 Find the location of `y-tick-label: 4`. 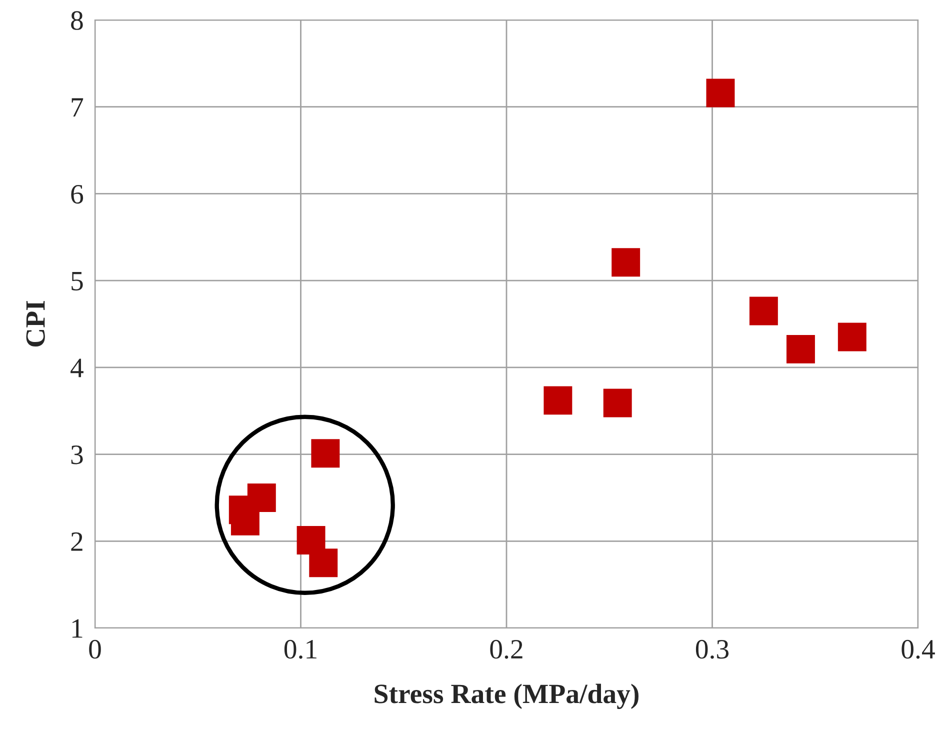

y-tick-label: 4 is located at coordinates (77, 368).